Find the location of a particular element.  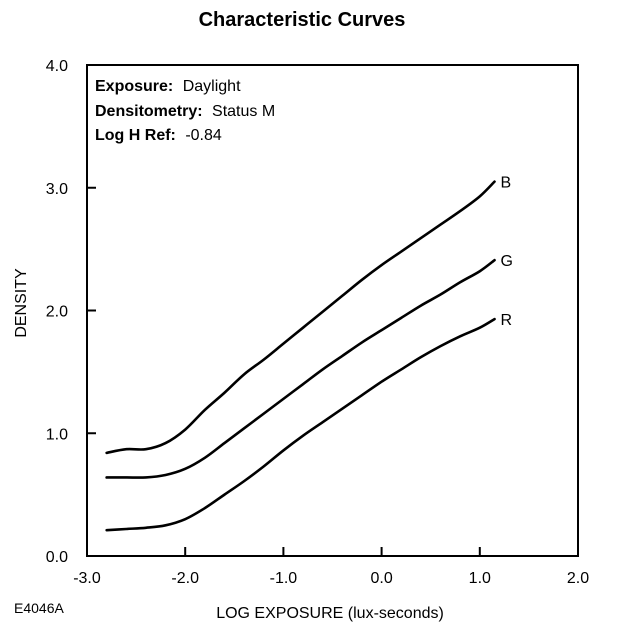

info-line-exposure: Exposure: Daylight is located at coordinates (168, 86).